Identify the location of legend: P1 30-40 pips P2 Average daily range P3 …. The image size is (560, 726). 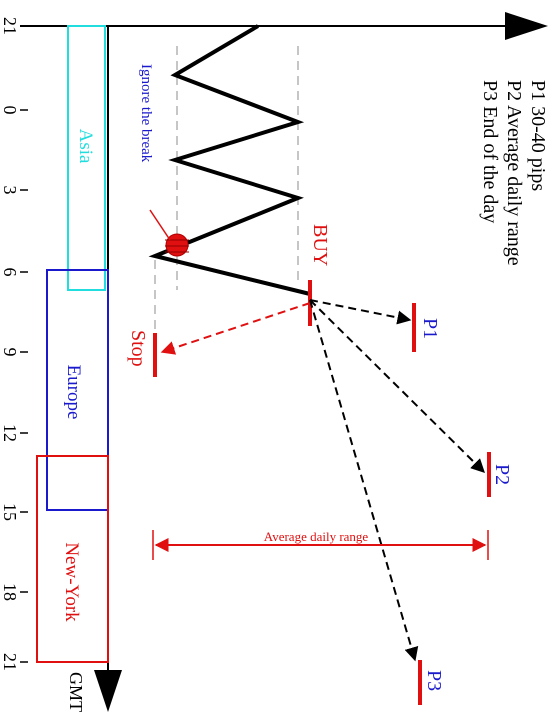
(514, 173).